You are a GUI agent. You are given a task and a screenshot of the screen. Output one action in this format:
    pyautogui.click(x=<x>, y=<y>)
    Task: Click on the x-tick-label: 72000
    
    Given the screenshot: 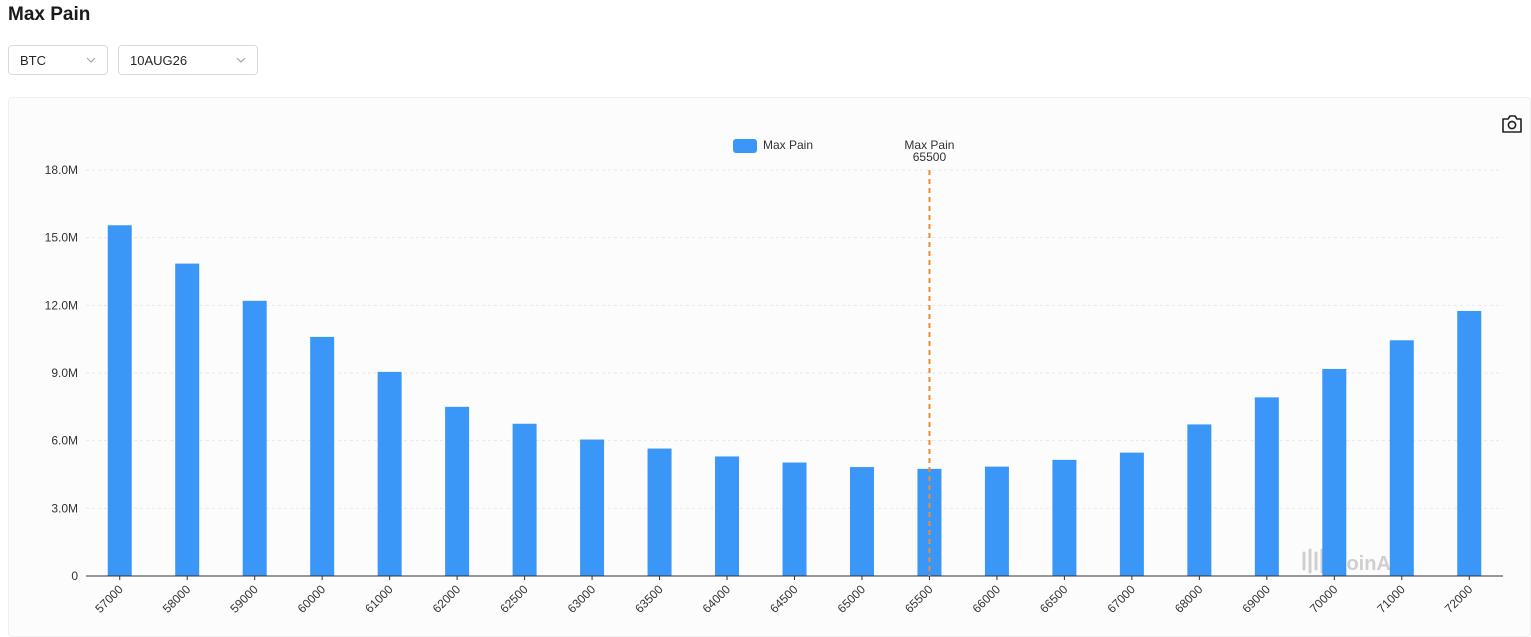 What is the action you would take?
    pyautogui.click(x=1459, y=599)
    